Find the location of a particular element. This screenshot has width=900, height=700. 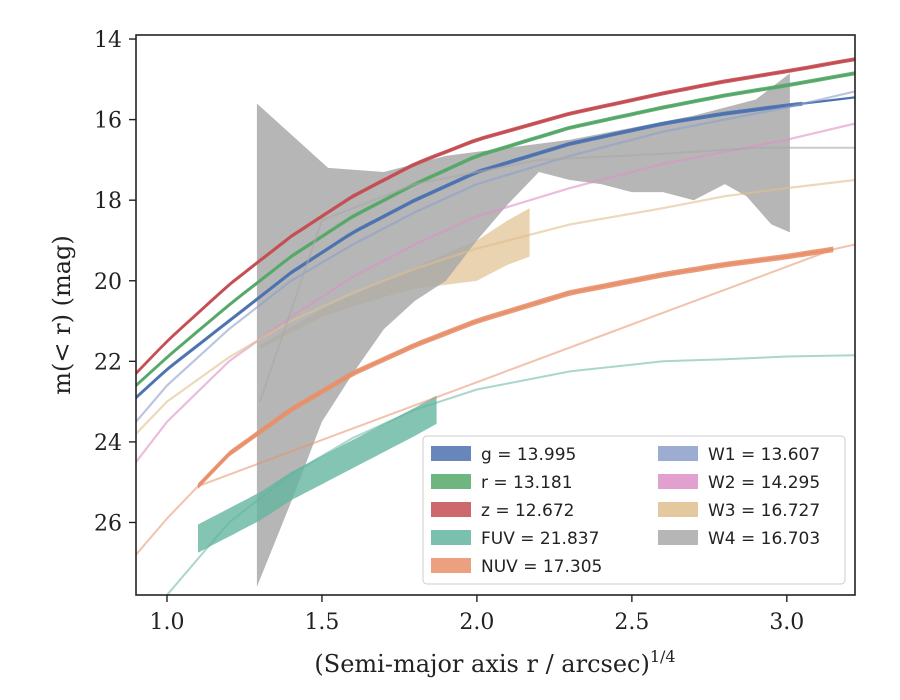

y-axis: 14 16 18 20 22 24 26 is located at coordinates (115, 282).